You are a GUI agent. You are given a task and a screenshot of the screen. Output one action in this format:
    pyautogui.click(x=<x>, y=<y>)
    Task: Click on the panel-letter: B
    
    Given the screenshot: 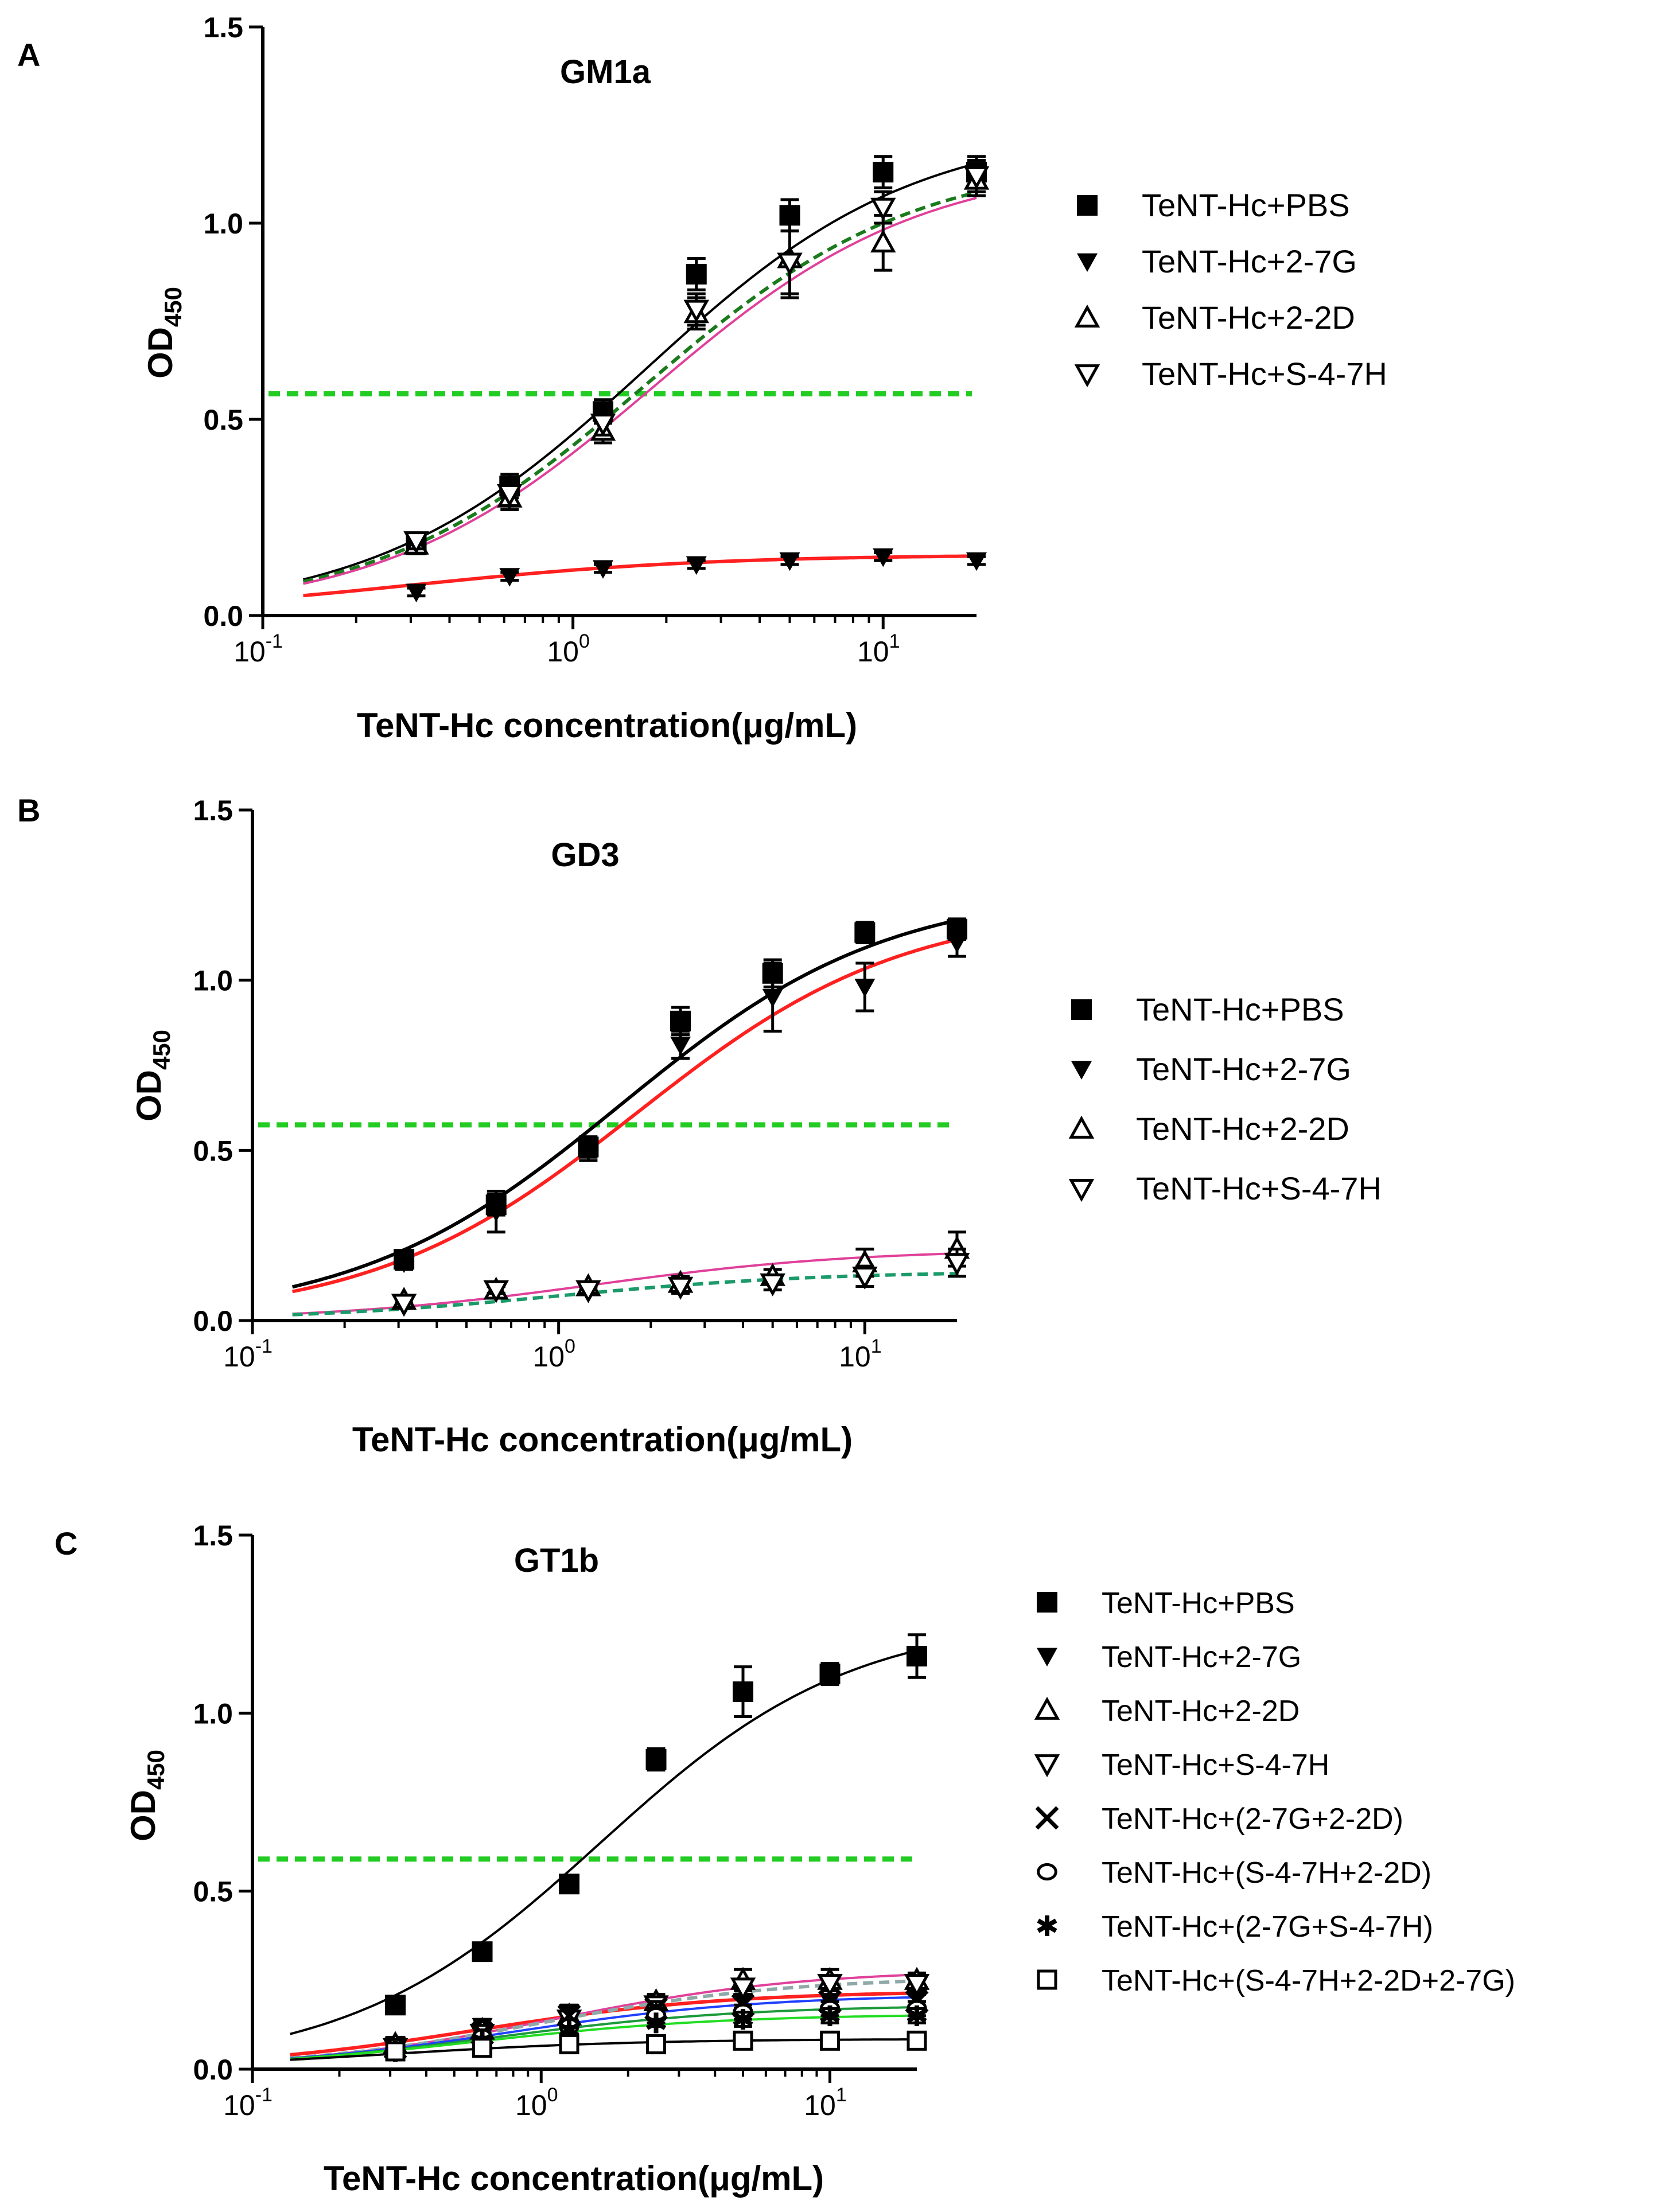 What is the action you would take?
    pyautogui.click(x=28, y=810)
    